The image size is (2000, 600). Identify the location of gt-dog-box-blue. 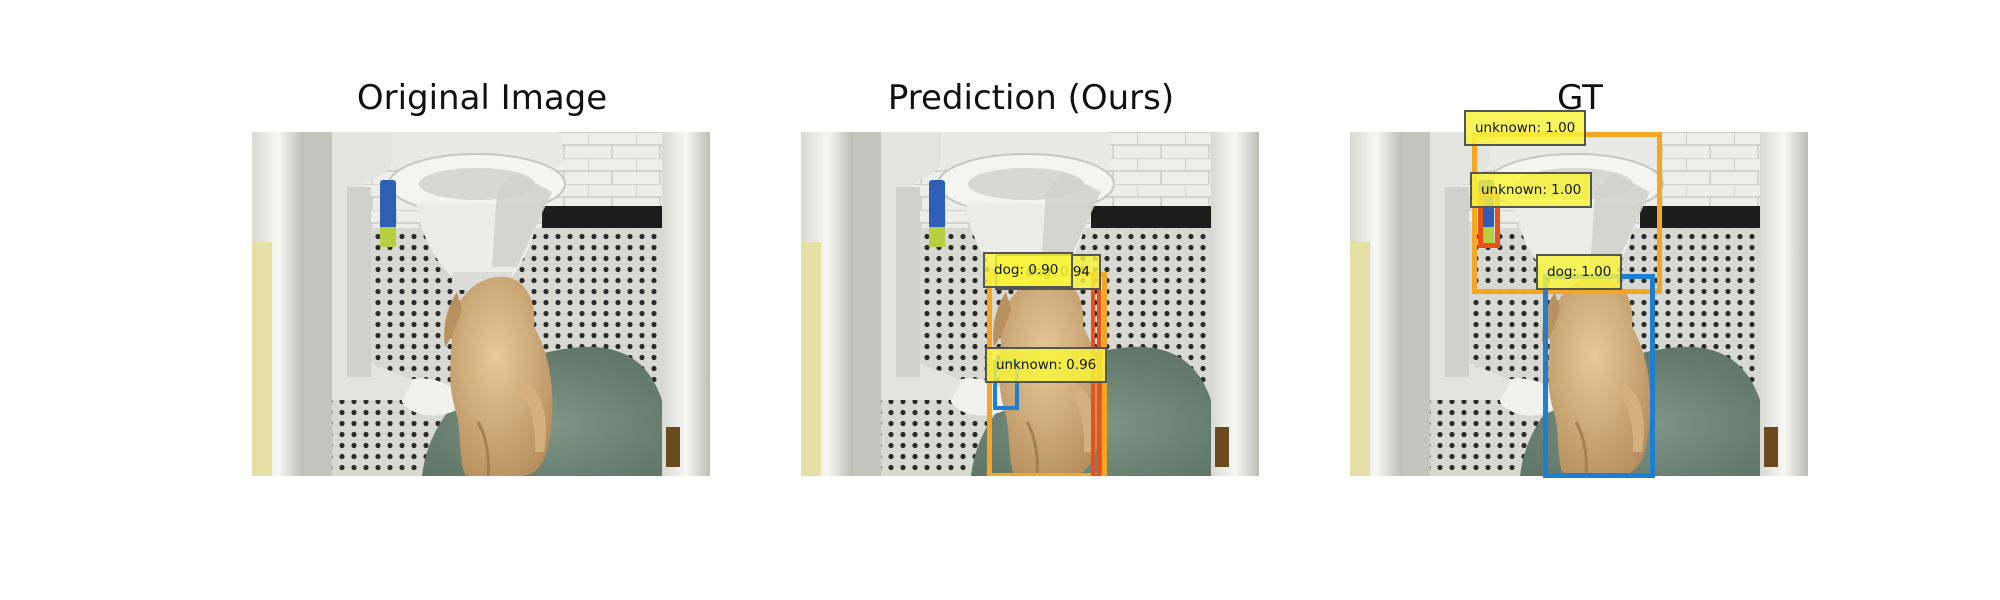
(1599, 376).